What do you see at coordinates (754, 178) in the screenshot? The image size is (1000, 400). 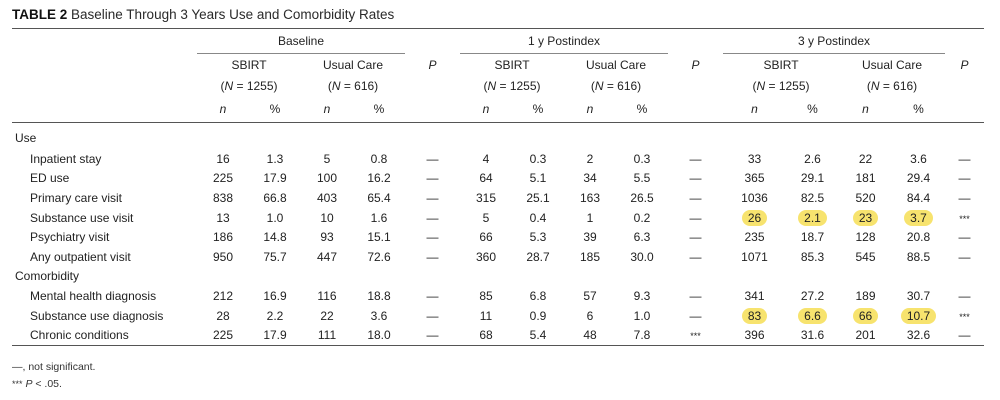 I see `cell-value: 365` at bounding box center [754, 178].